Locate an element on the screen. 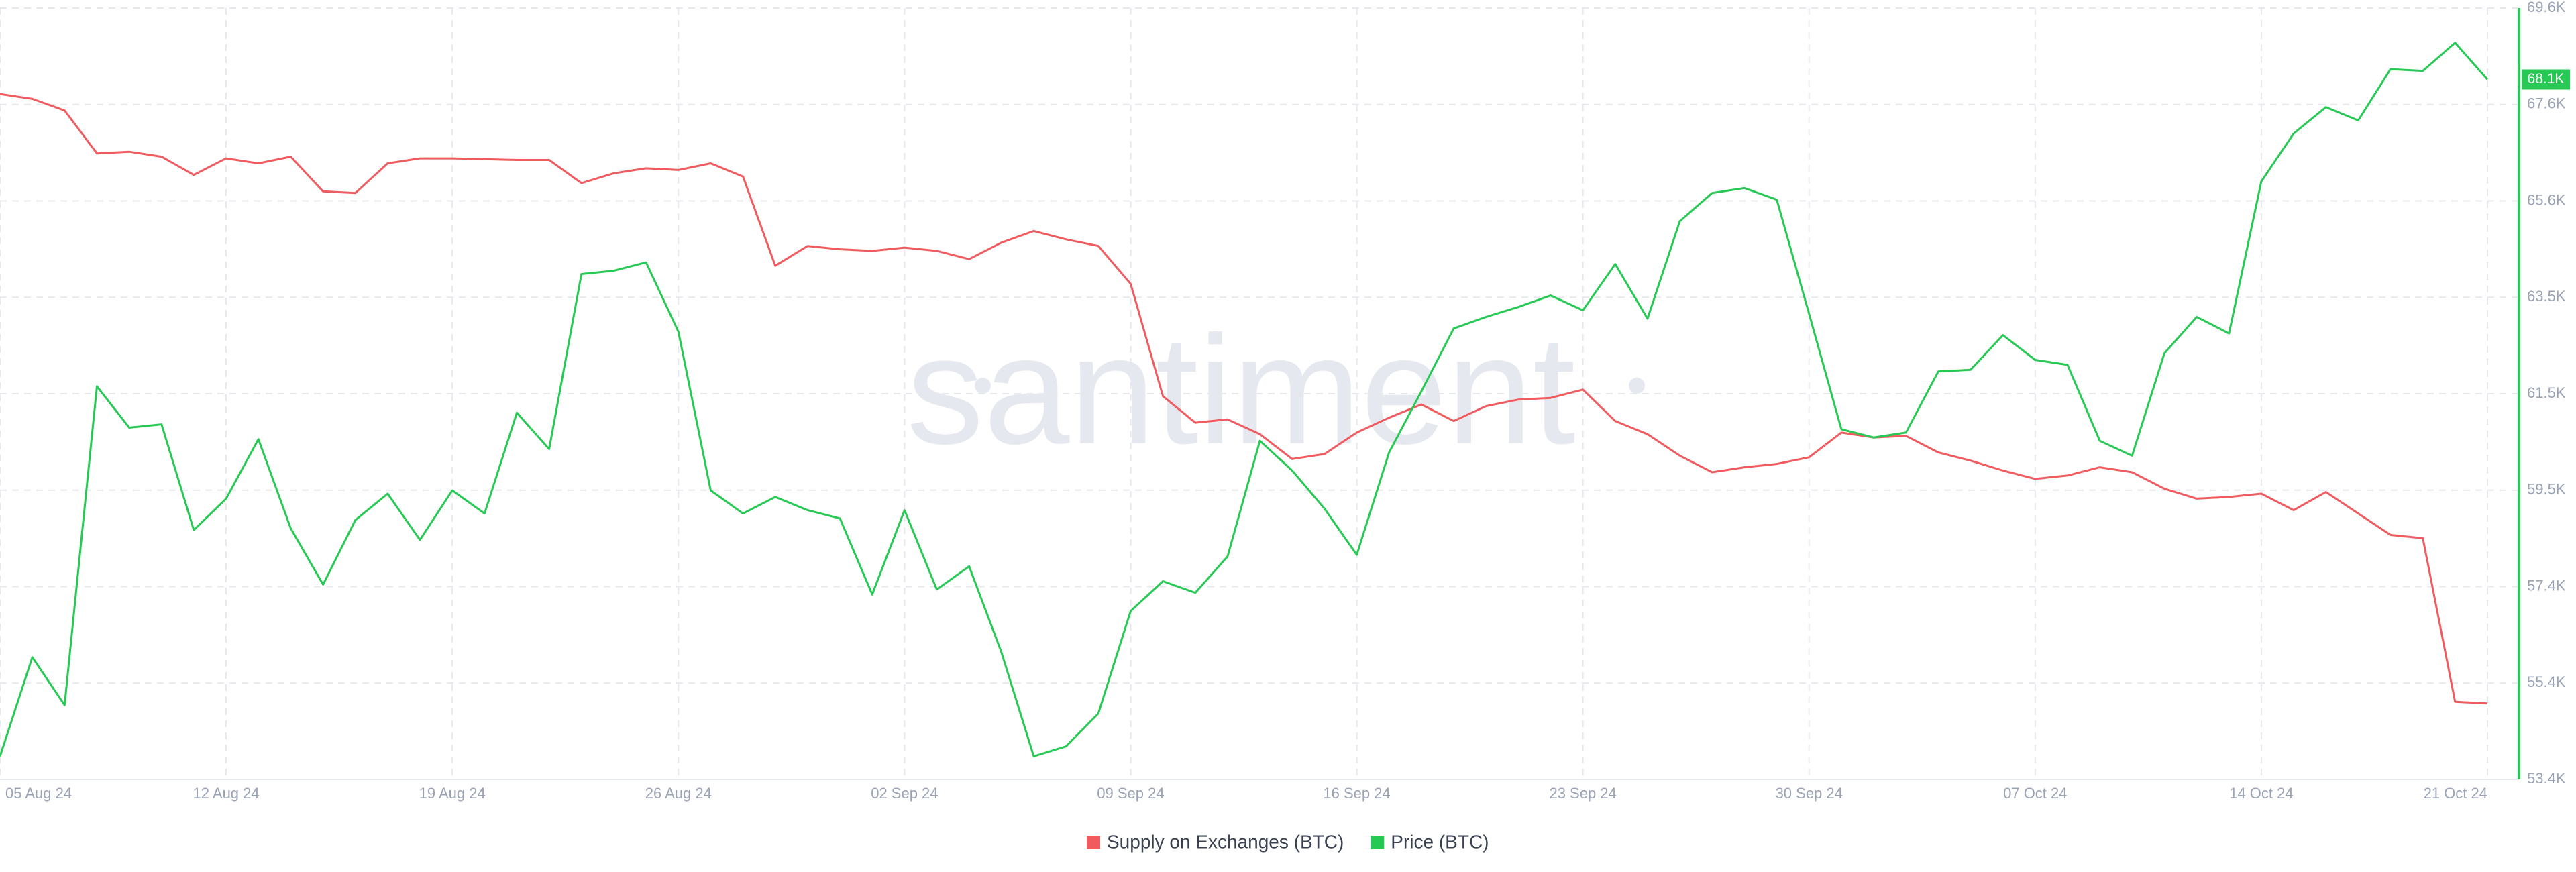  y-tick-label: 59.5K is located at coordinates (2546, 489).